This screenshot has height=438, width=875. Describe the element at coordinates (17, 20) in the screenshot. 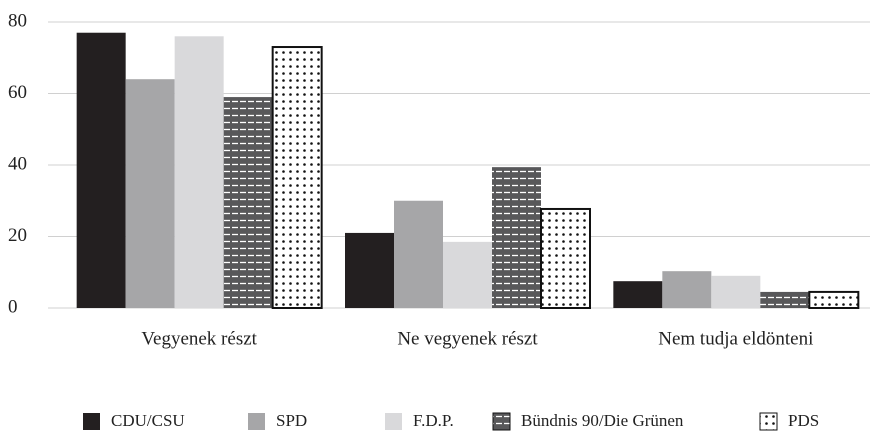

I see `y-tick-label: 80` at that location.